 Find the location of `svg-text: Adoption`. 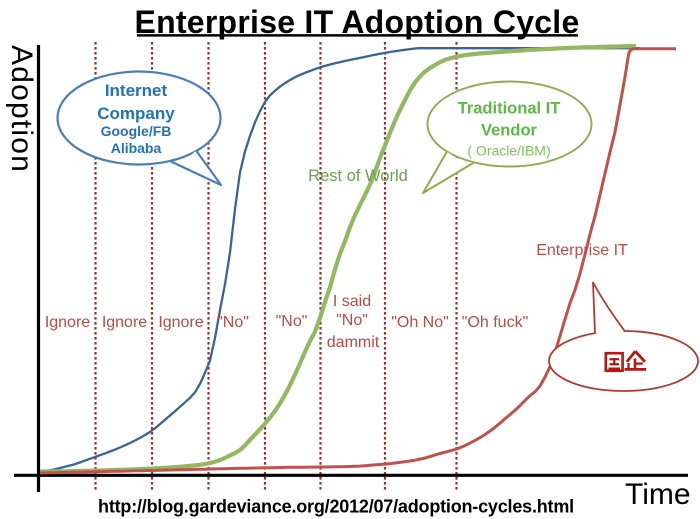

svg-text: Adoption is located at coordinates (21, 109).